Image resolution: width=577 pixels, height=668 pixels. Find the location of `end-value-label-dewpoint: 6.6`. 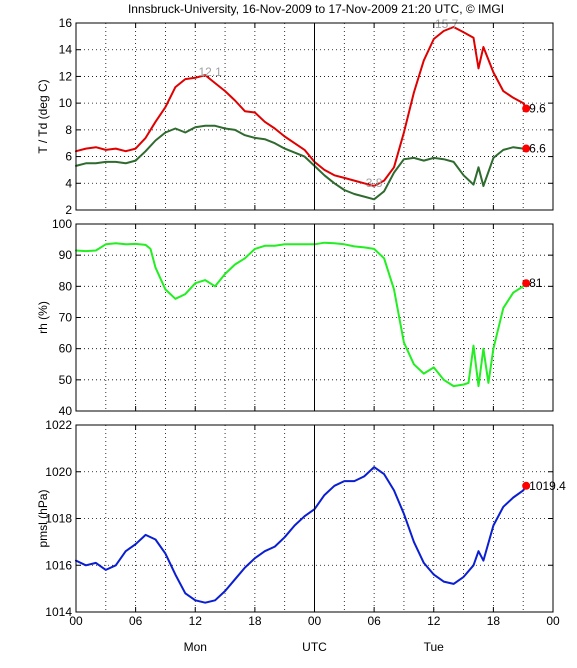

end-value-label-dewpoint: 6.6 is located at coordinates (537, 149).